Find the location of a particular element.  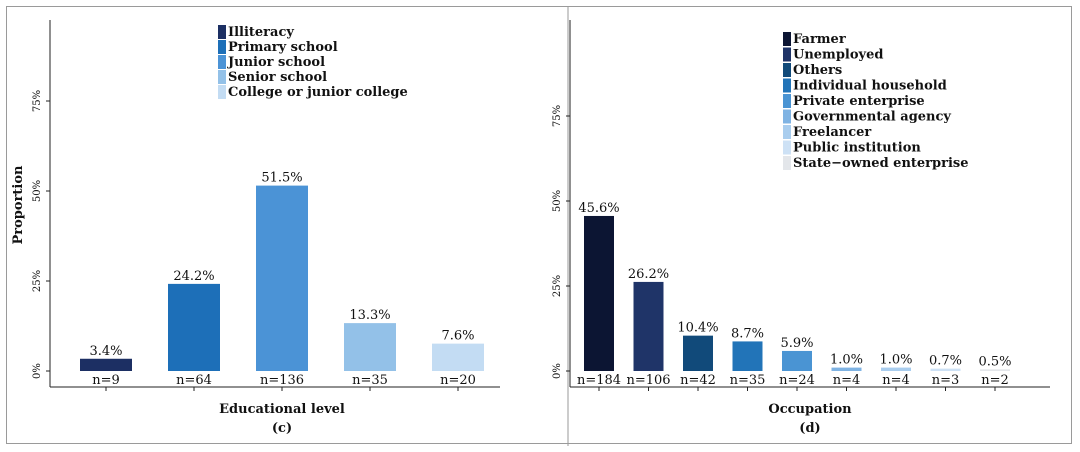

count-label: n=136 is located at coordinates (282, 380).